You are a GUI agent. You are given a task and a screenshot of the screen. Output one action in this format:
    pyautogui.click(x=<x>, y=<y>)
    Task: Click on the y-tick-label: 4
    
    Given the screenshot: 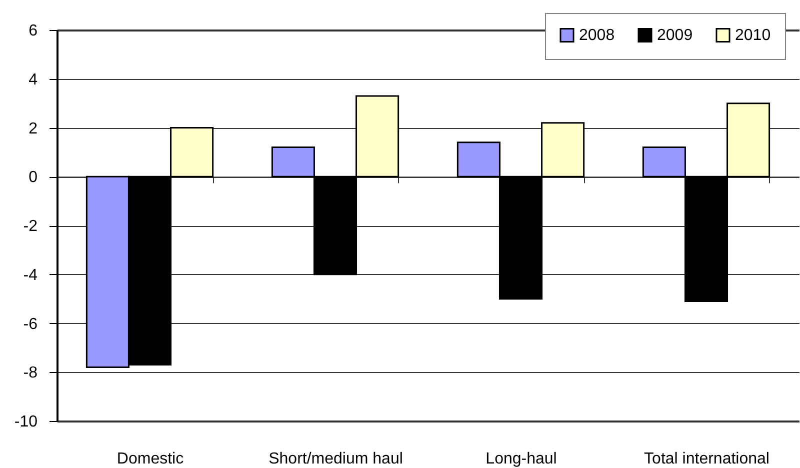 What is the action you would take?
    pyautogui.click(x=33, y=79)
    